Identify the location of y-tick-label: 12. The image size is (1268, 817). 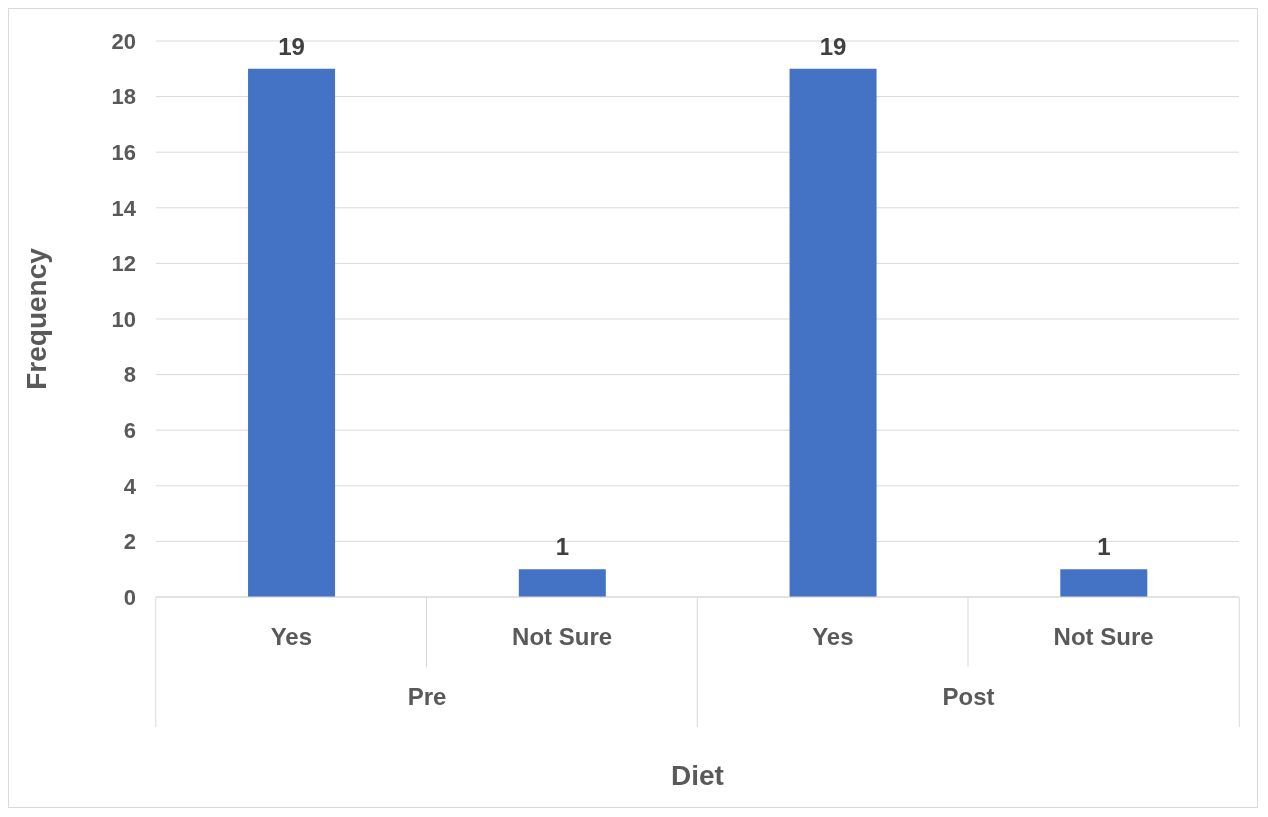
(123, 264).